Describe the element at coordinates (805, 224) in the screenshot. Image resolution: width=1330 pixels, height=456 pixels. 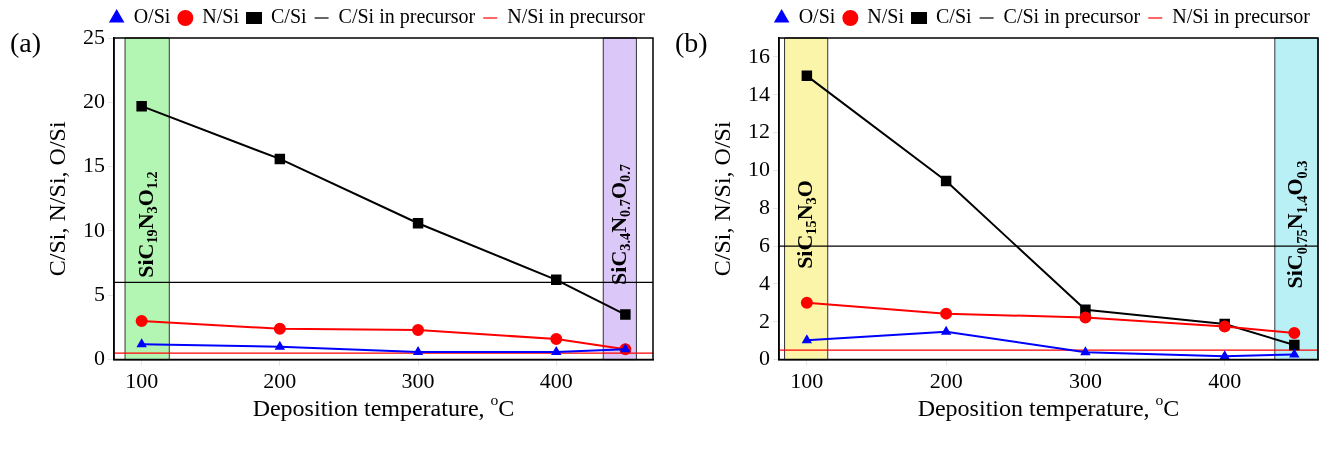
I see `band-label: SiC15N3O` at that location.